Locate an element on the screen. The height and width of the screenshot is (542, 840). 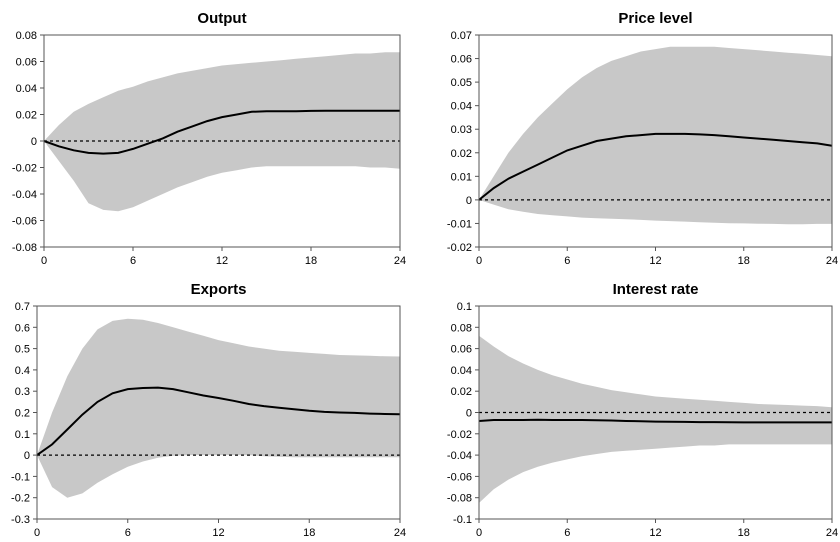
y-tick-label: 0.4 is located at coordinates (22, 371).